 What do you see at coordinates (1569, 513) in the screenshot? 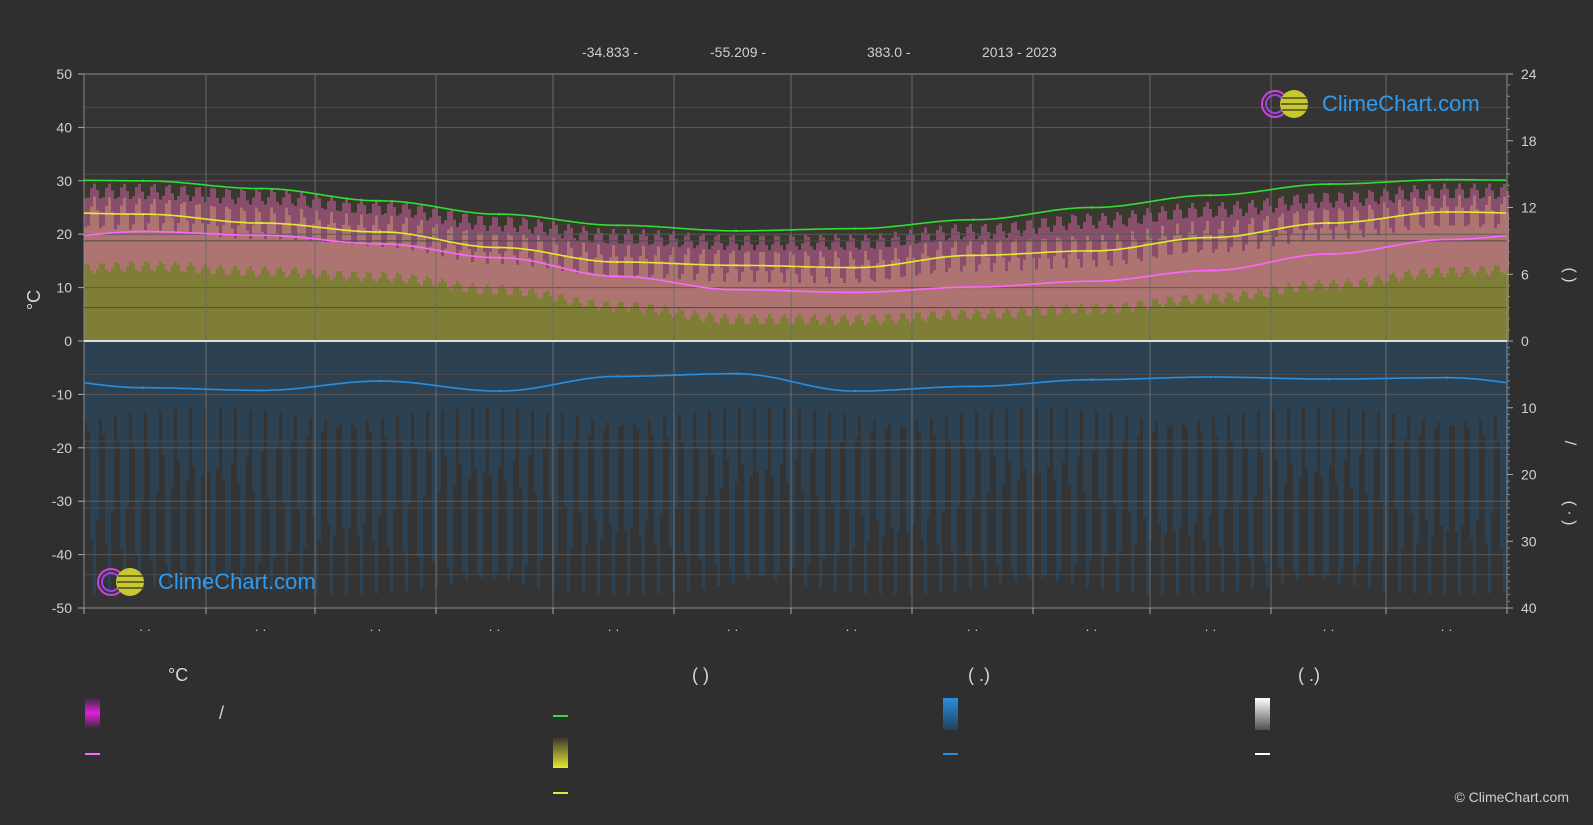
I see `right-axis-label-bottom: ( · )` at bounding box center [1569, 513].